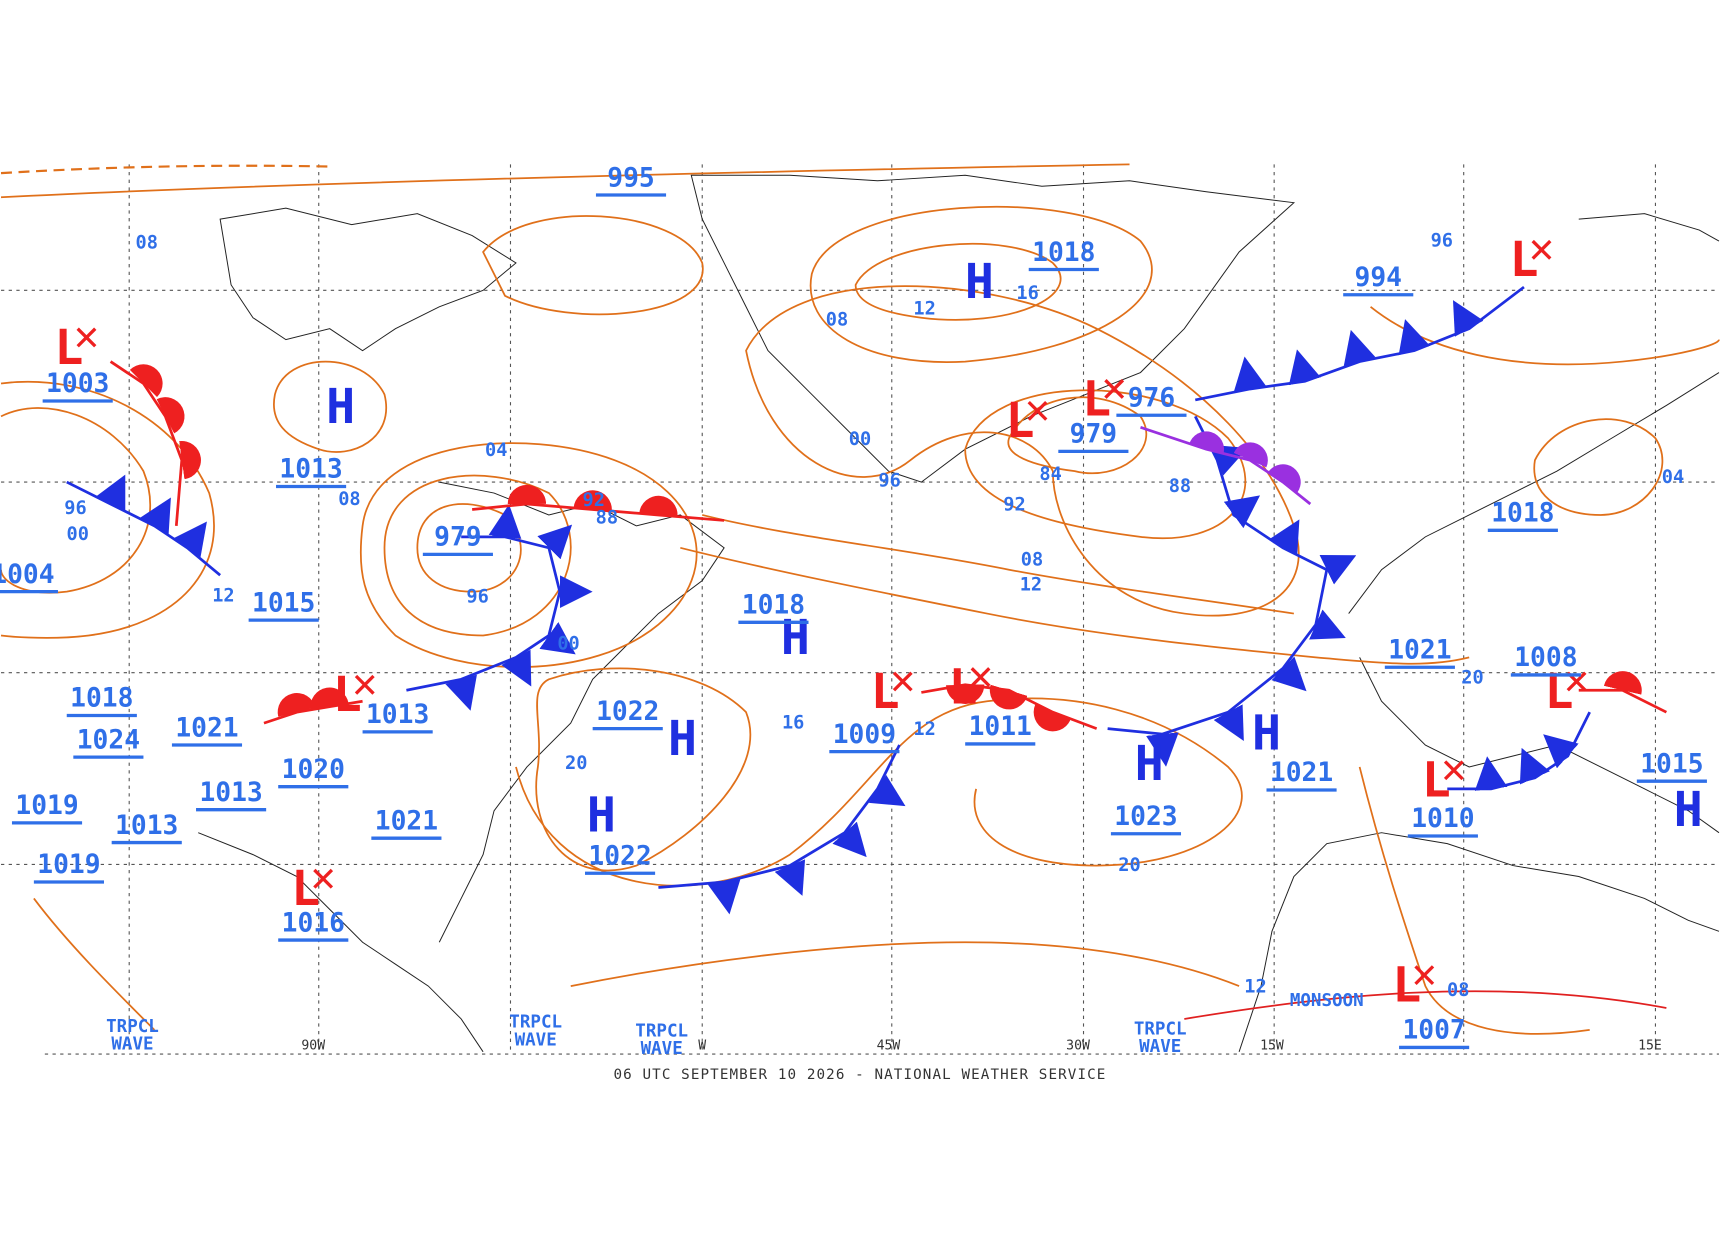 This screenshot has height=1260, width=1720. Describe the element at coordinates (702, 1046) in the screenshot. I see `longitude-label: W` at that location.